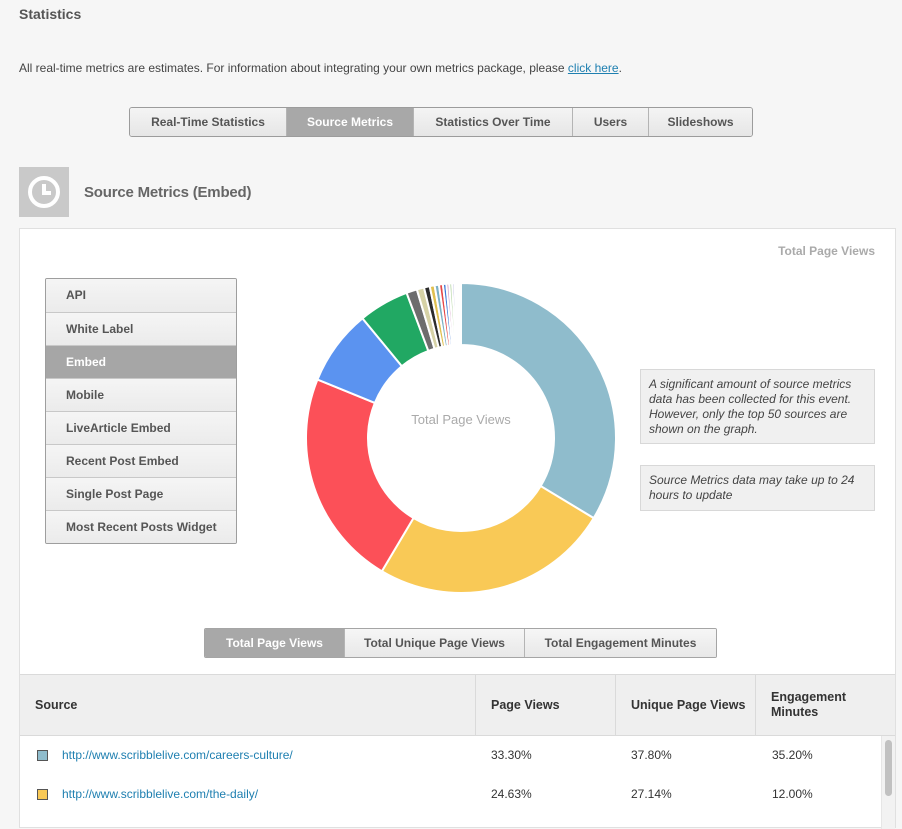 This screenshot has height=829, width=902. I want to click on tab-total-engagement-minutes: Total Engagement Minutes, so click(620, 643).